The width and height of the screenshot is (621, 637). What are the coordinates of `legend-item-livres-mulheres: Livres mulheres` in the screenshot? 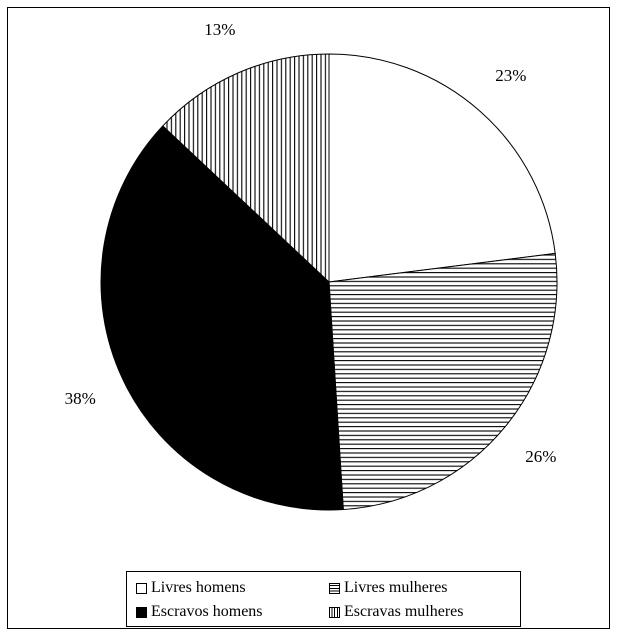 It's located at (388, 588).